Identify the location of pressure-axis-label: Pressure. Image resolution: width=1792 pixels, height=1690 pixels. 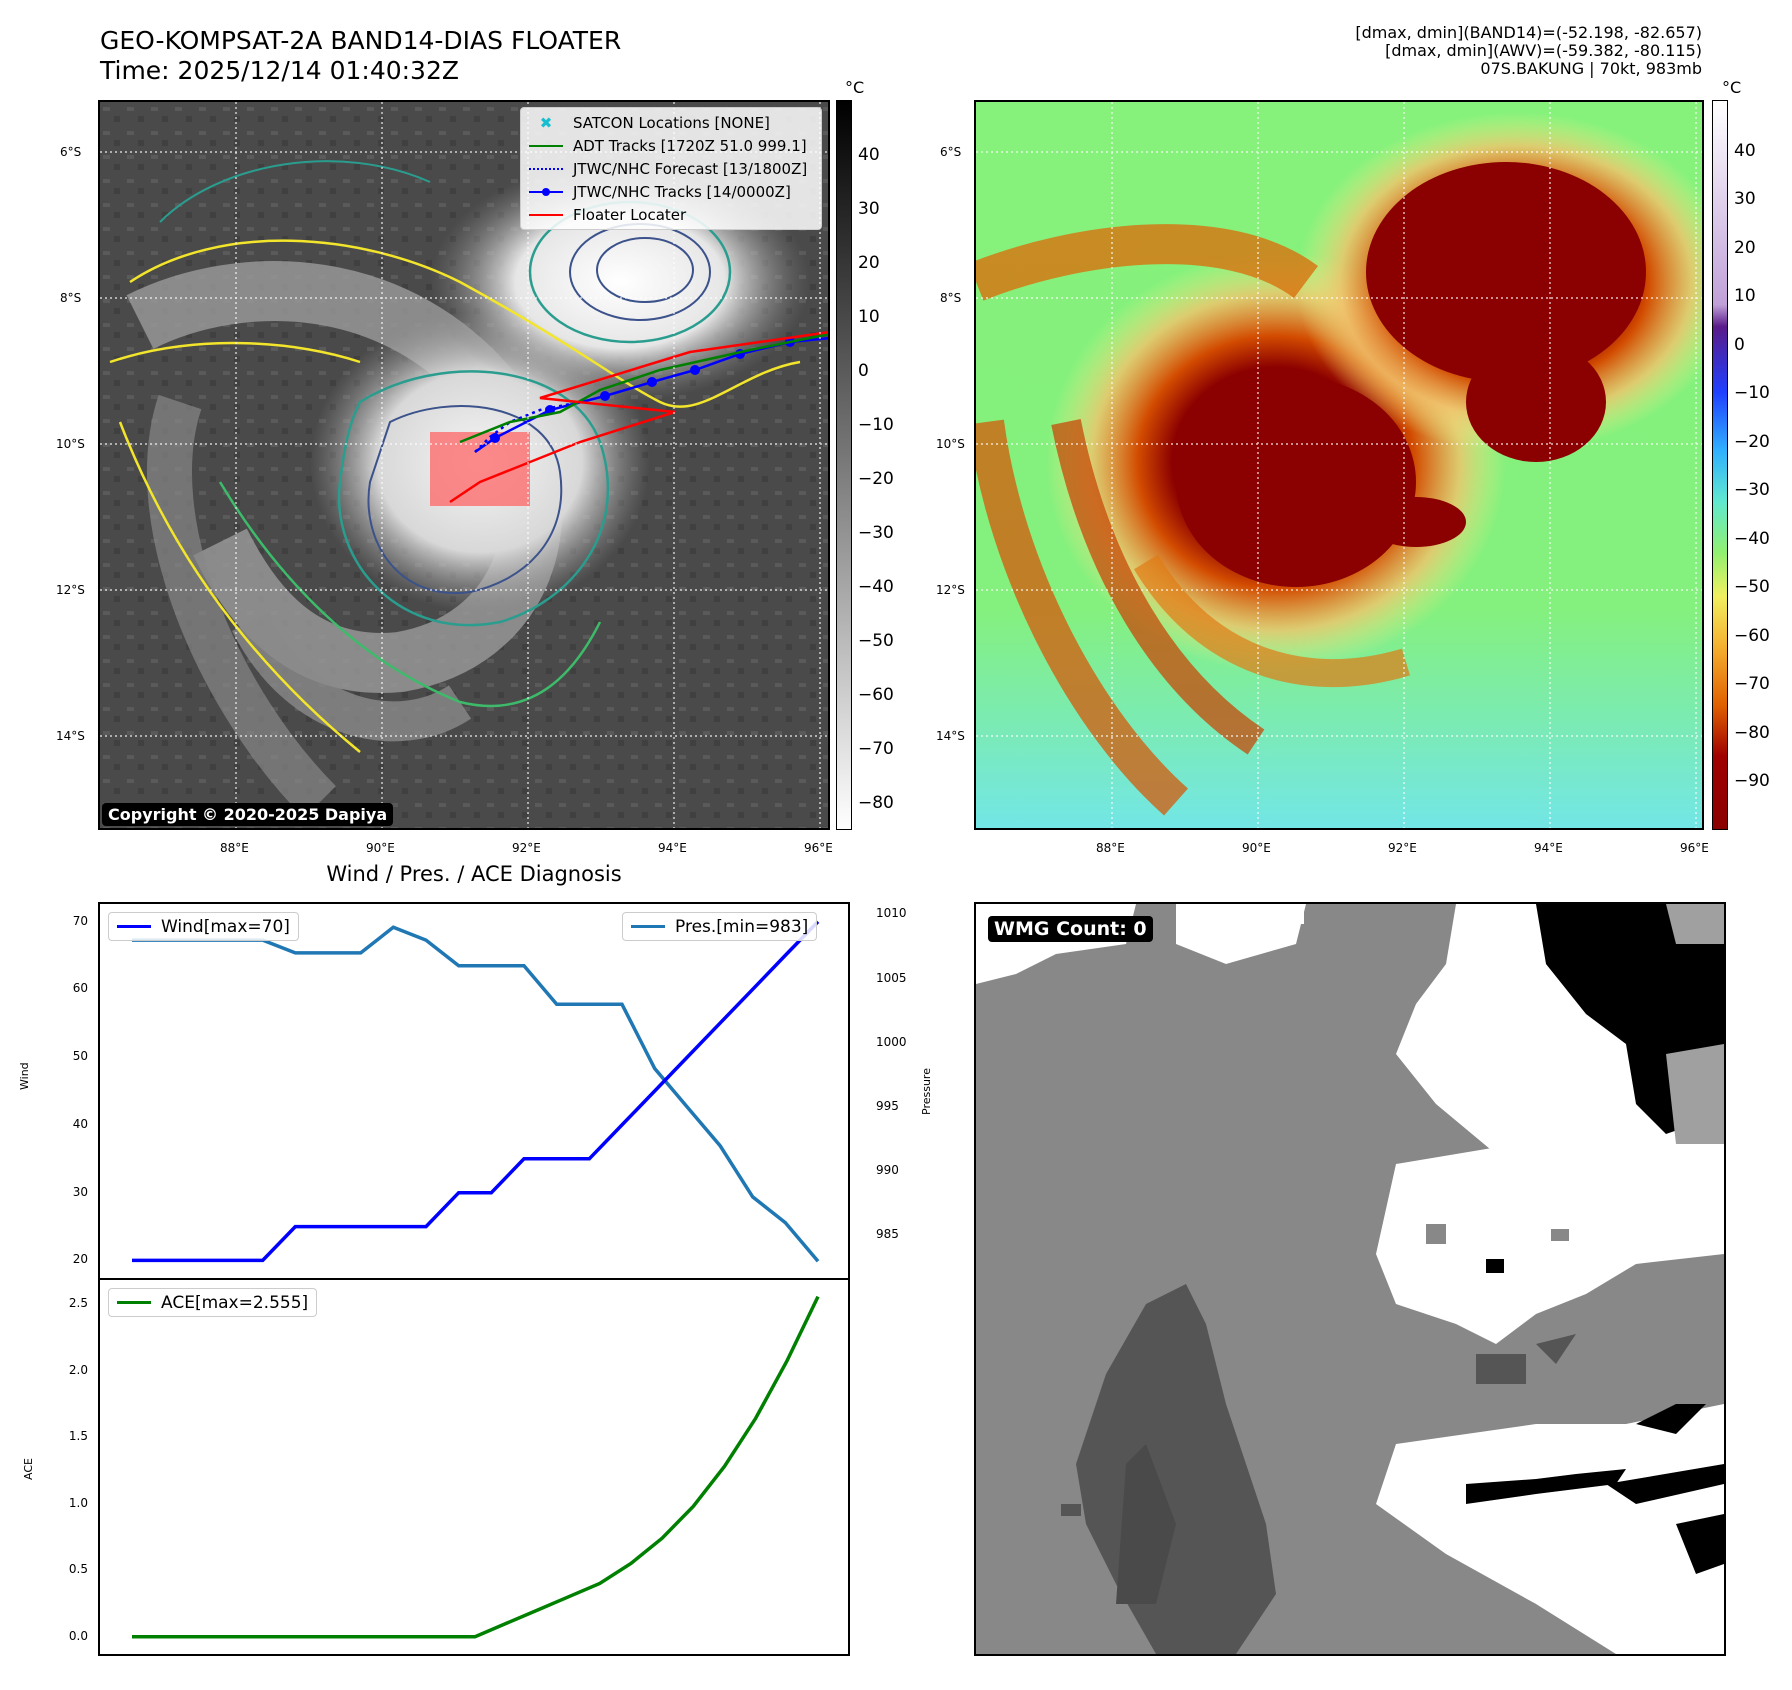
(926, 1091).